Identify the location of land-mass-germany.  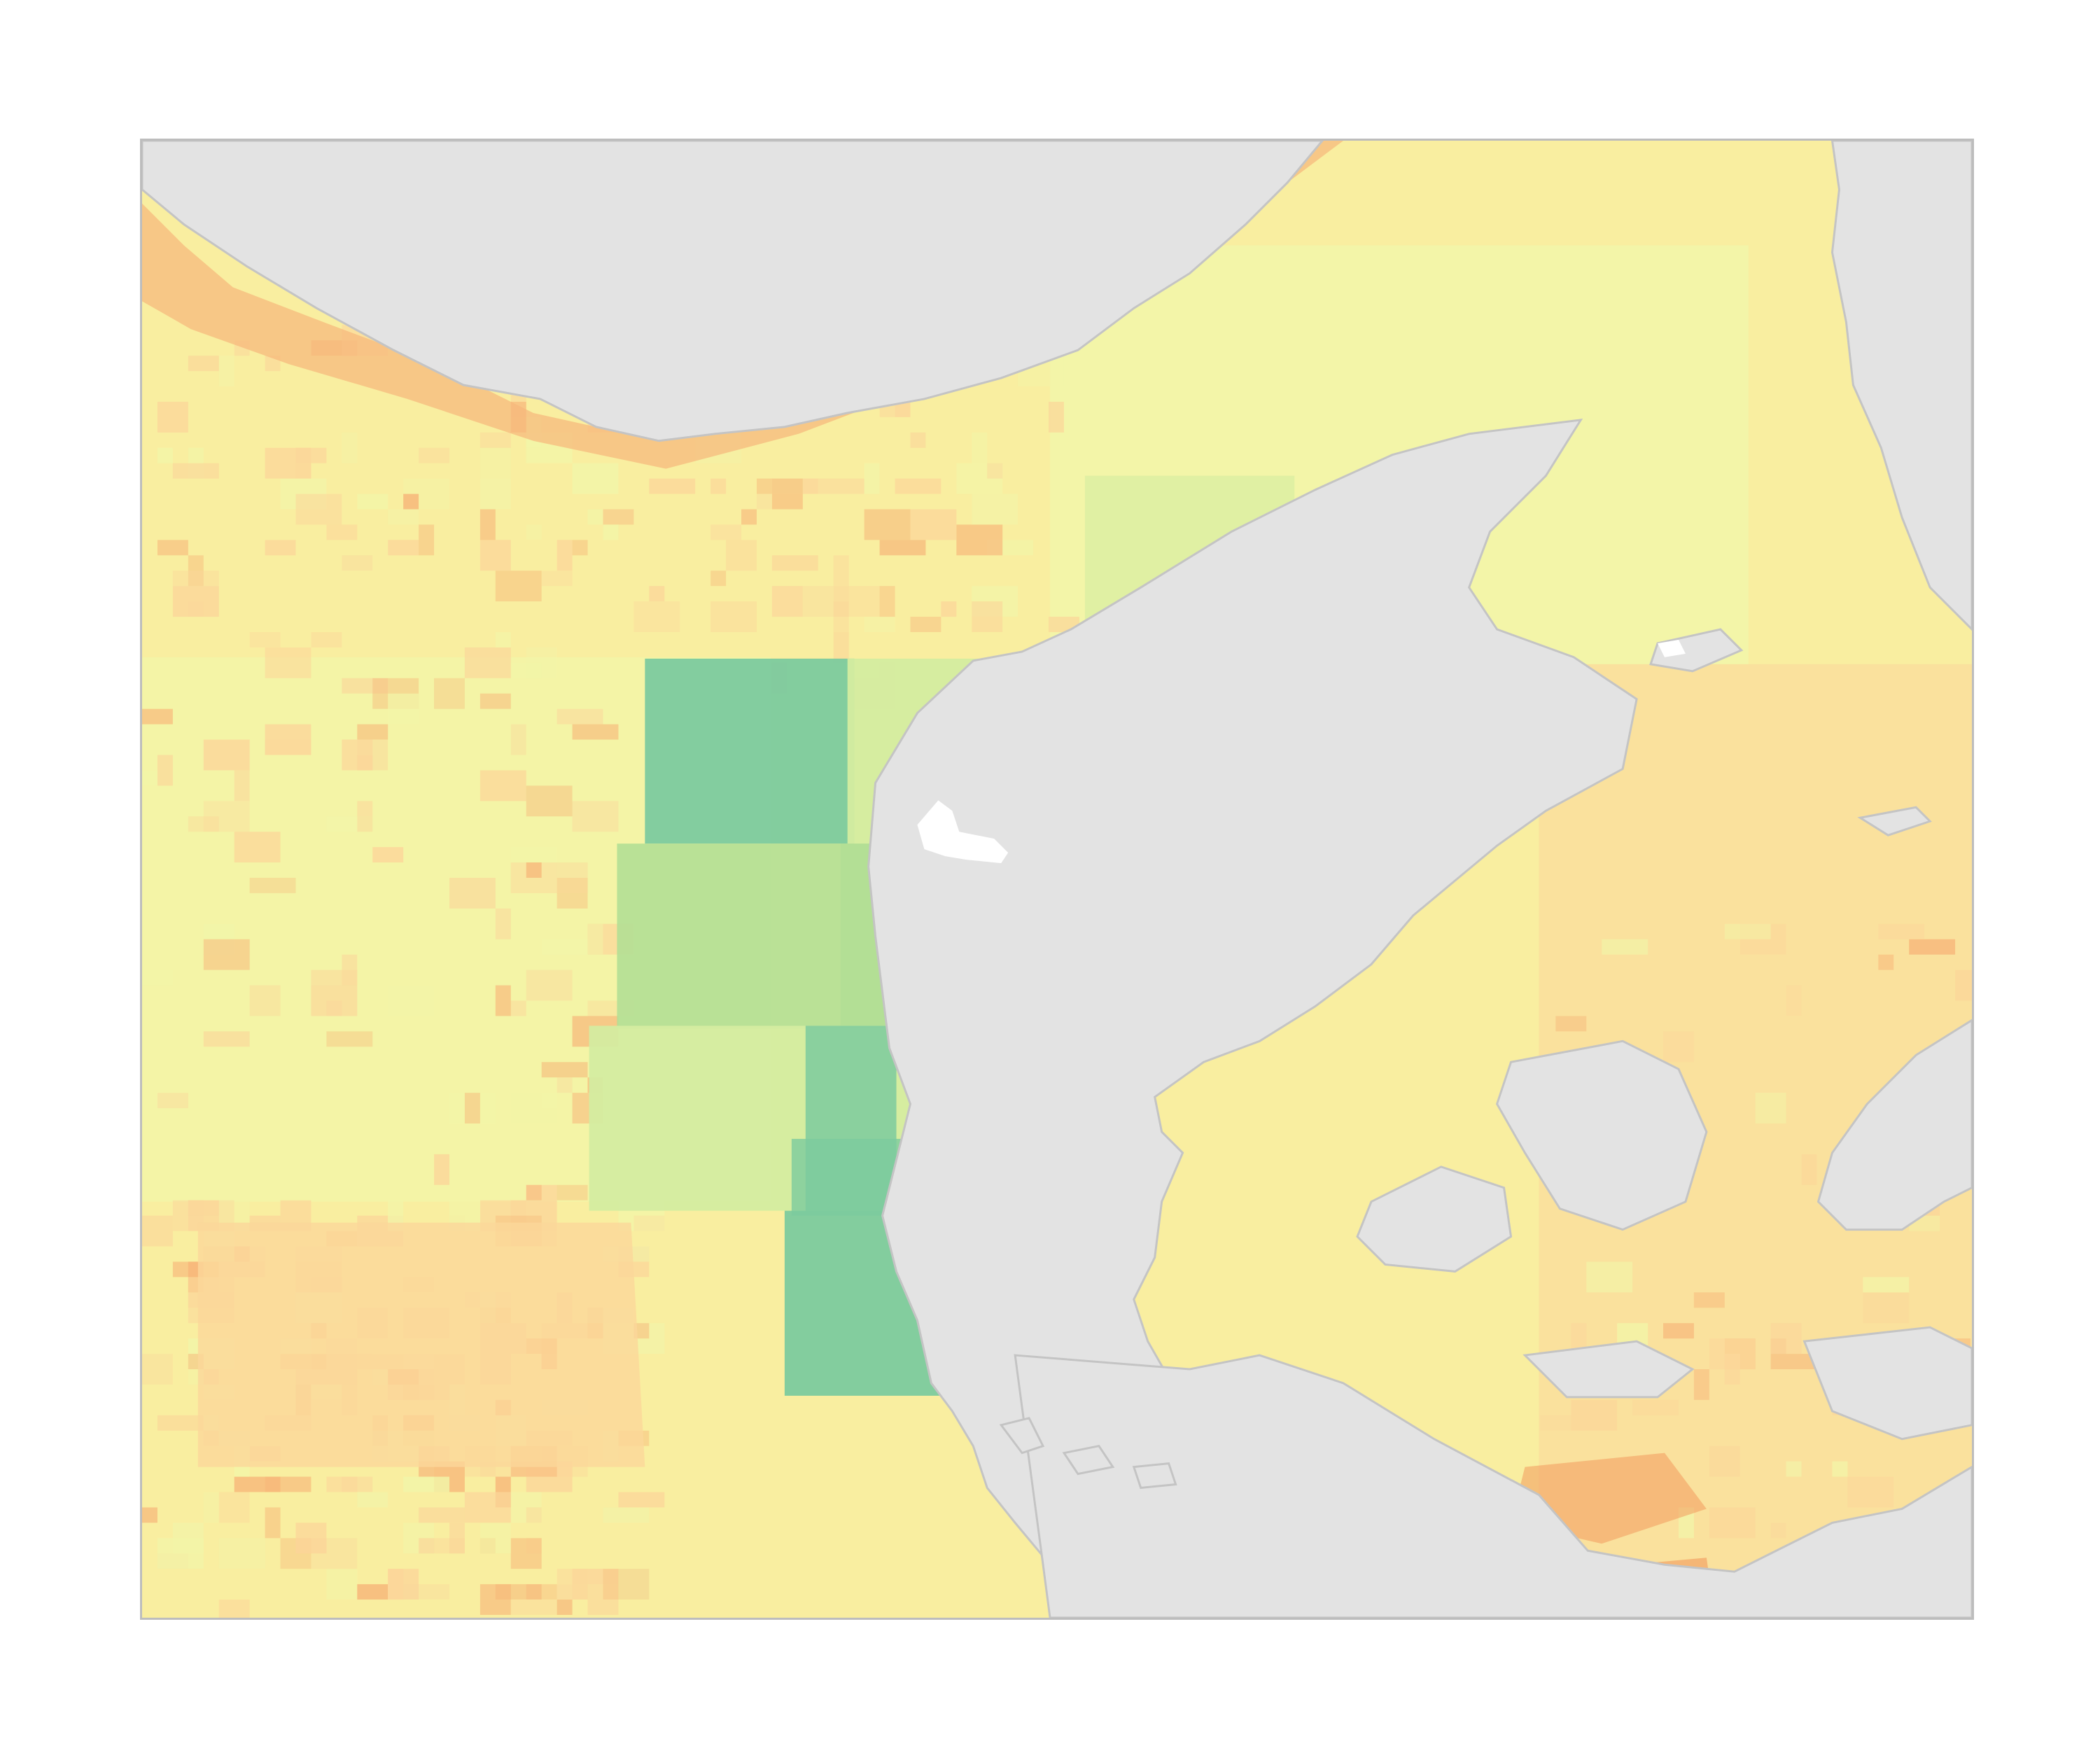
(1493, 1486).